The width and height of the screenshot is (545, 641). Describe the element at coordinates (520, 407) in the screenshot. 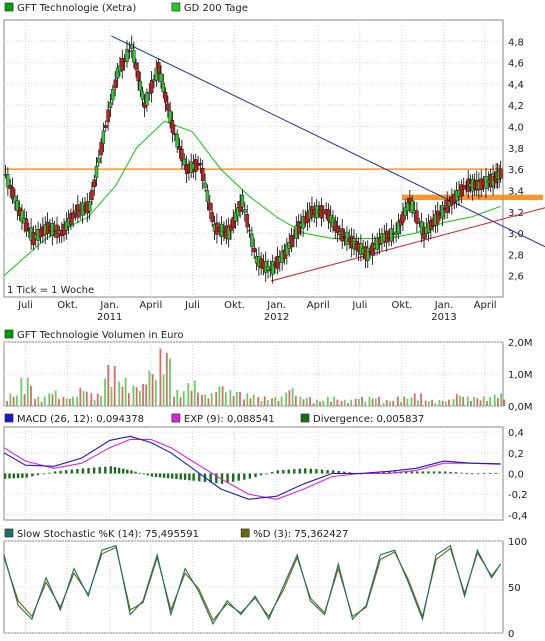

I see `volume-panel-y-tick: 0,0M` at that location.